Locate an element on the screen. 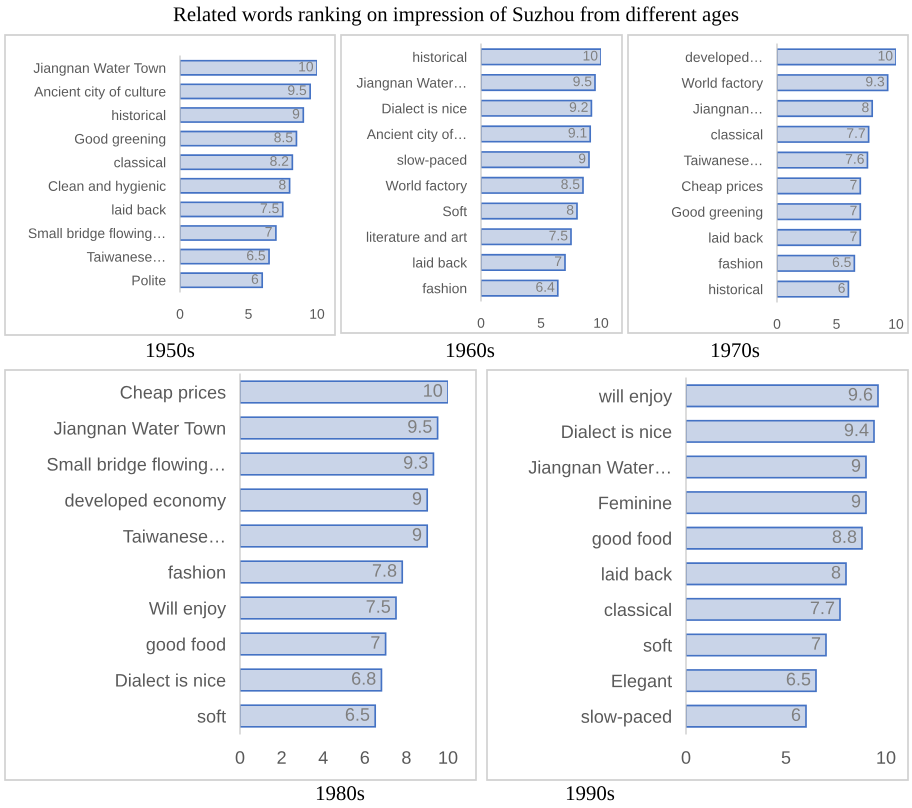 The width and height of the screenshot is (912, 808). y-tick-label: Will enjoy is located at coordinates (187, 609).